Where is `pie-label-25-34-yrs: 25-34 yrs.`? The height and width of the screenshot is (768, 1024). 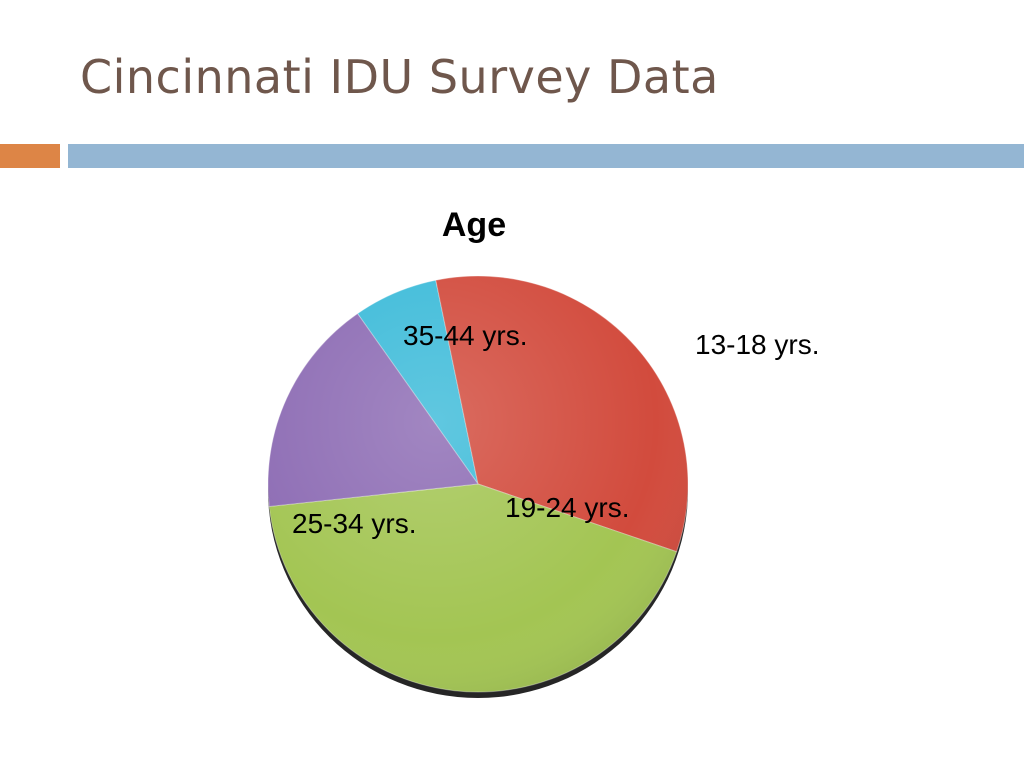
pie-label-25-34-yrs: 25-34 yrs. is located at coordinates (354, 523).